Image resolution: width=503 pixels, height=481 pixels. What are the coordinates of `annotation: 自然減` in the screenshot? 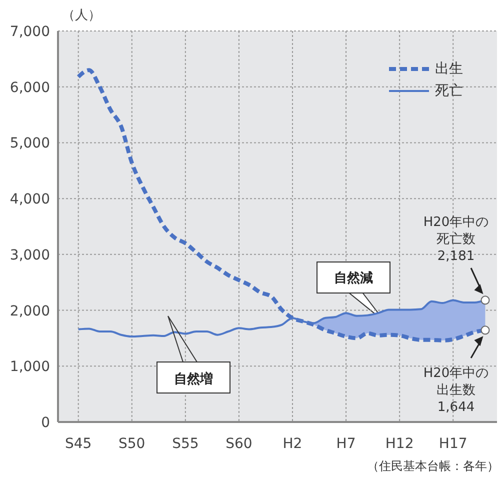 It's located at (353, 278).